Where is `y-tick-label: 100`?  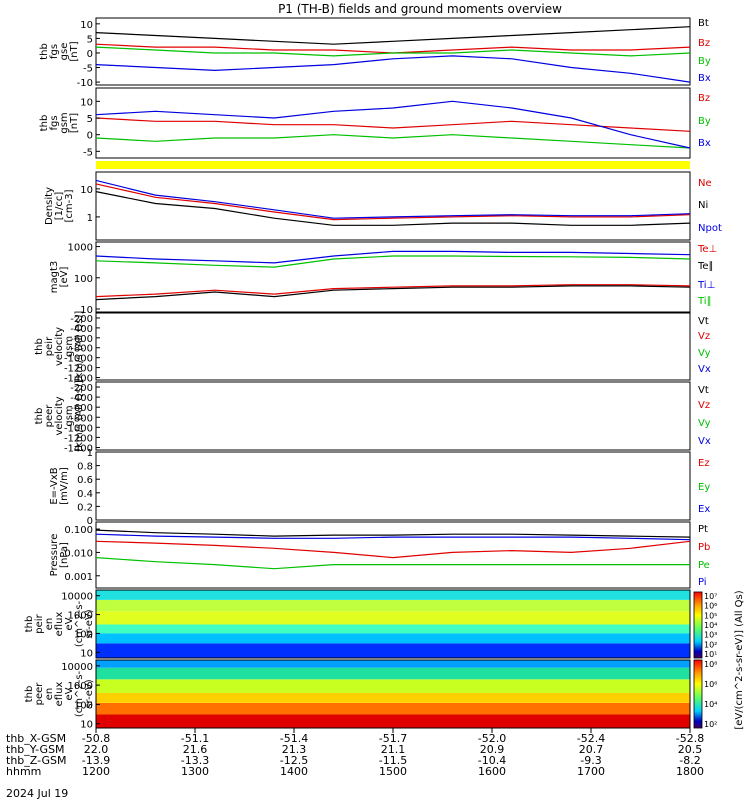 y-tick-label: 100 is located at coordinates (83, 634).